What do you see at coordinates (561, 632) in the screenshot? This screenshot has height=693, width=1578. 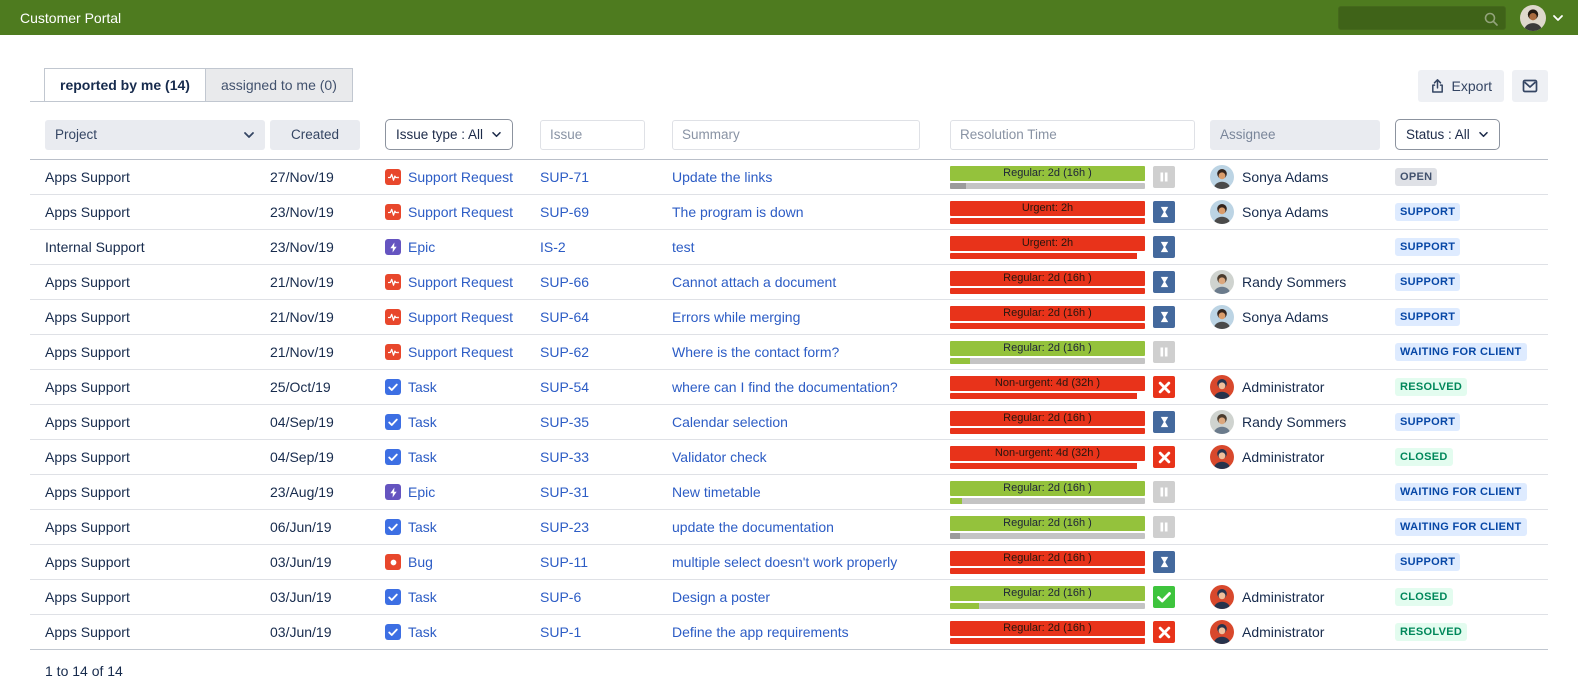 I see `issue-key-link: SUP-1` at bounding box center [561, 632].